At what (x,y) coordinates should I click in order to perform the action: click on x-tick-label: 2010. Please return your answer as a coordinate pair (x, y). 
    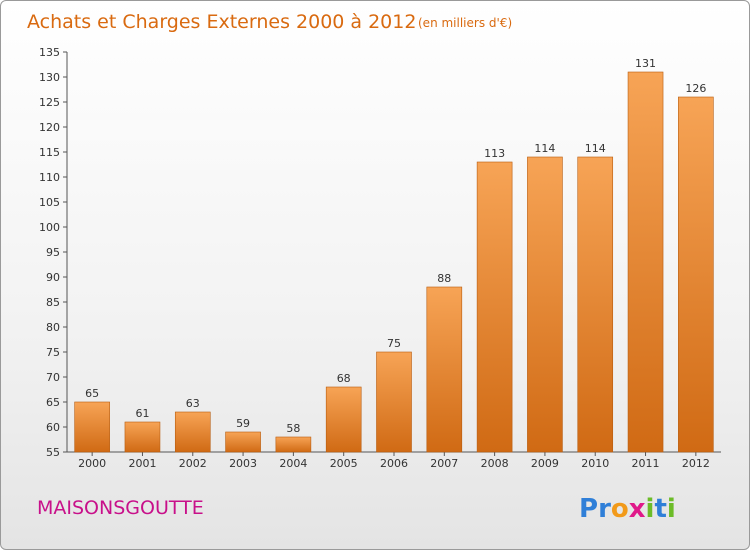
    Looking at the image, I should click on (595, 463).